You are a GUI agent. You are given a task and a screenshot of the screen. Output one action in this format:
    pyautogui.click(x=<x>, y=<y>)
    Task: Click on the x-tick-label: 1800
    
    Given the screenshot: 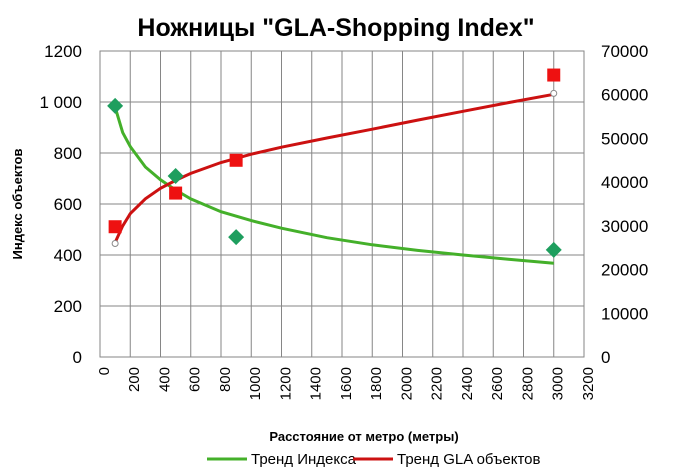 What is the action you would take?
    pyautogui.click(x=376, y=383)
    